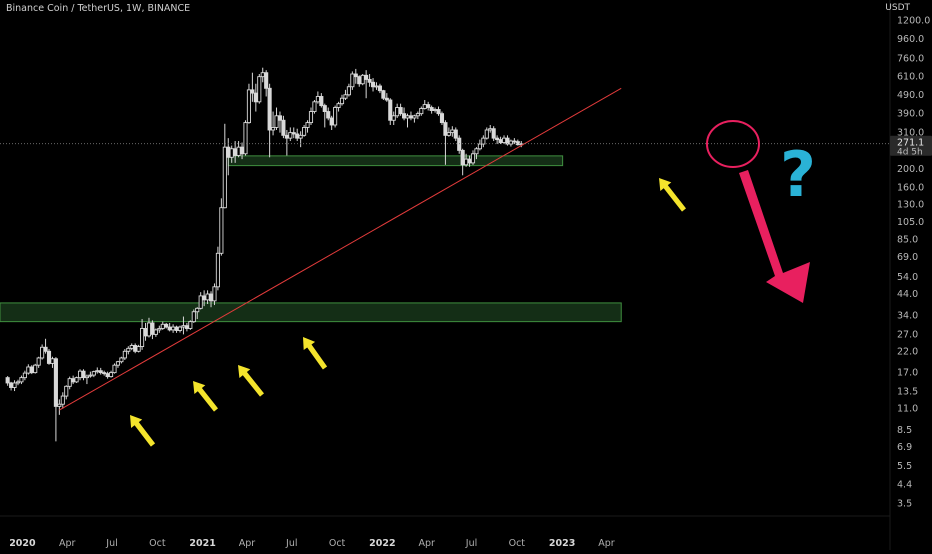 The height and width of the screenshot is (554, 932). What do you see at coordinates (910, 204) in the screenshot?
I see `price-tick-label: 130.0` at bounding box center [910, 204].